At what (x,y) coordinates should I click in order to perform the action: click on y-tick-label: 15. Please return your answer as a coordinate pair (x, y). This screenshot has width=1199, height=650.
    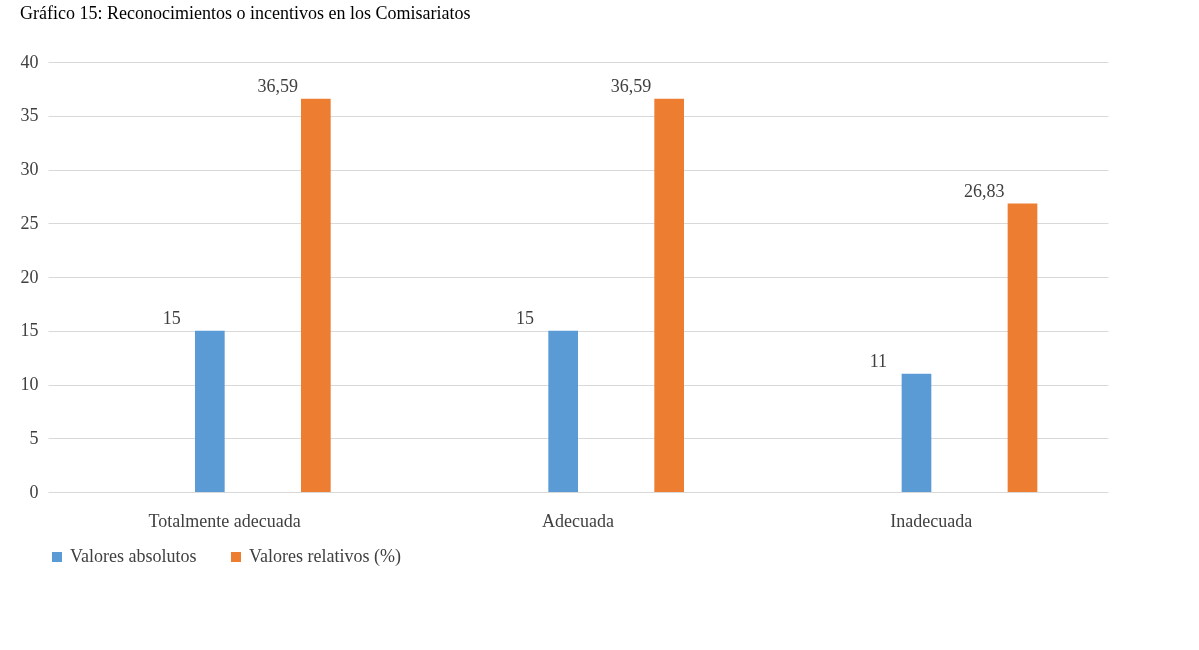
    Looking at the image, I should click on (29, 330).